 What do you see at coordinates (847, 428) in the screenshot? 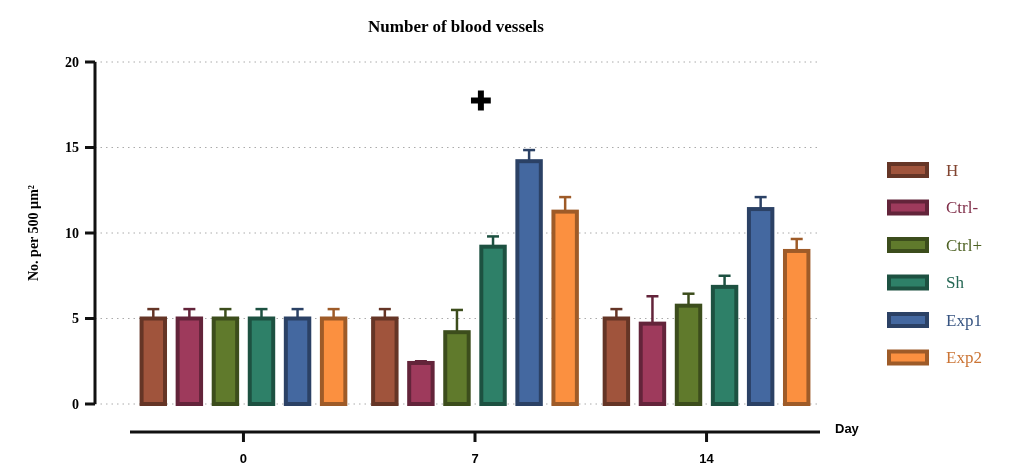
I see `x-axis-title: Day` at bounding box center [847, 428].